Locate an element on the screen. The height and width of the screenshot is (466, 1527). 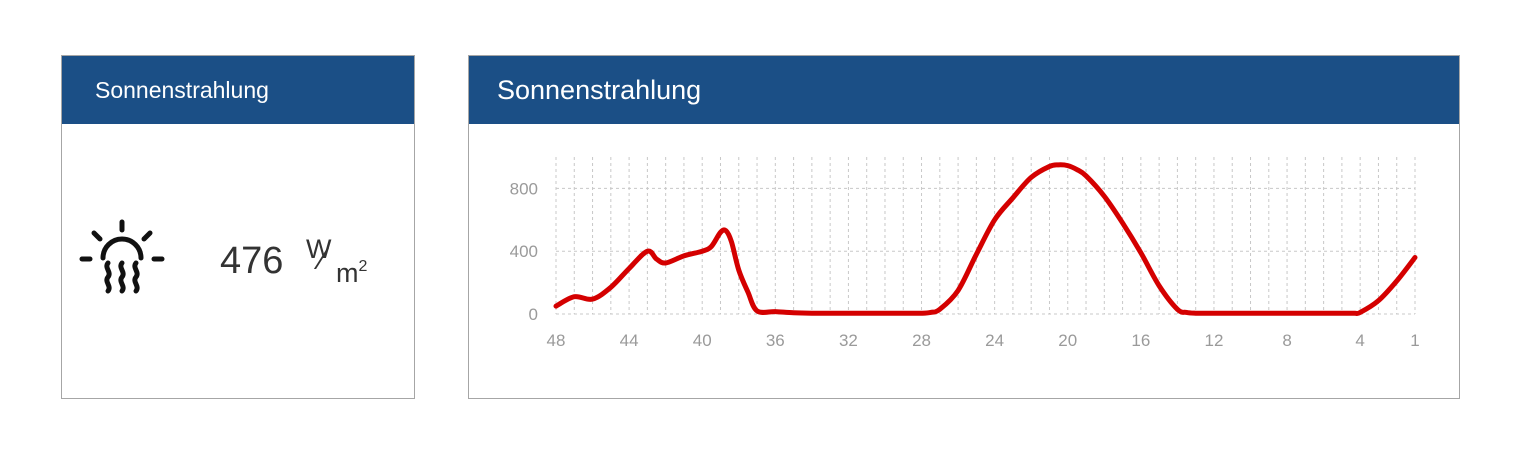
x-tick-label: 16 is located at coordinates (1140, 340).